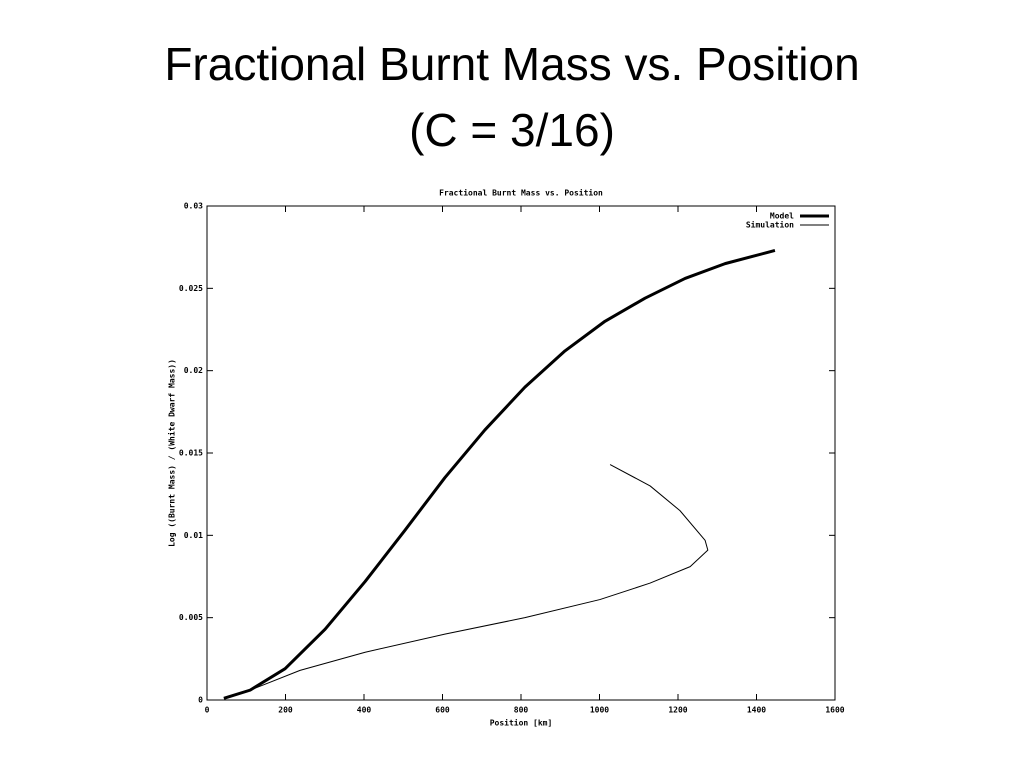 This screenshot has height=768, width=1024. Describe the element at coordinates (191, 288) in the screenshot. I see `y-tick-label: 0.025` at that location.